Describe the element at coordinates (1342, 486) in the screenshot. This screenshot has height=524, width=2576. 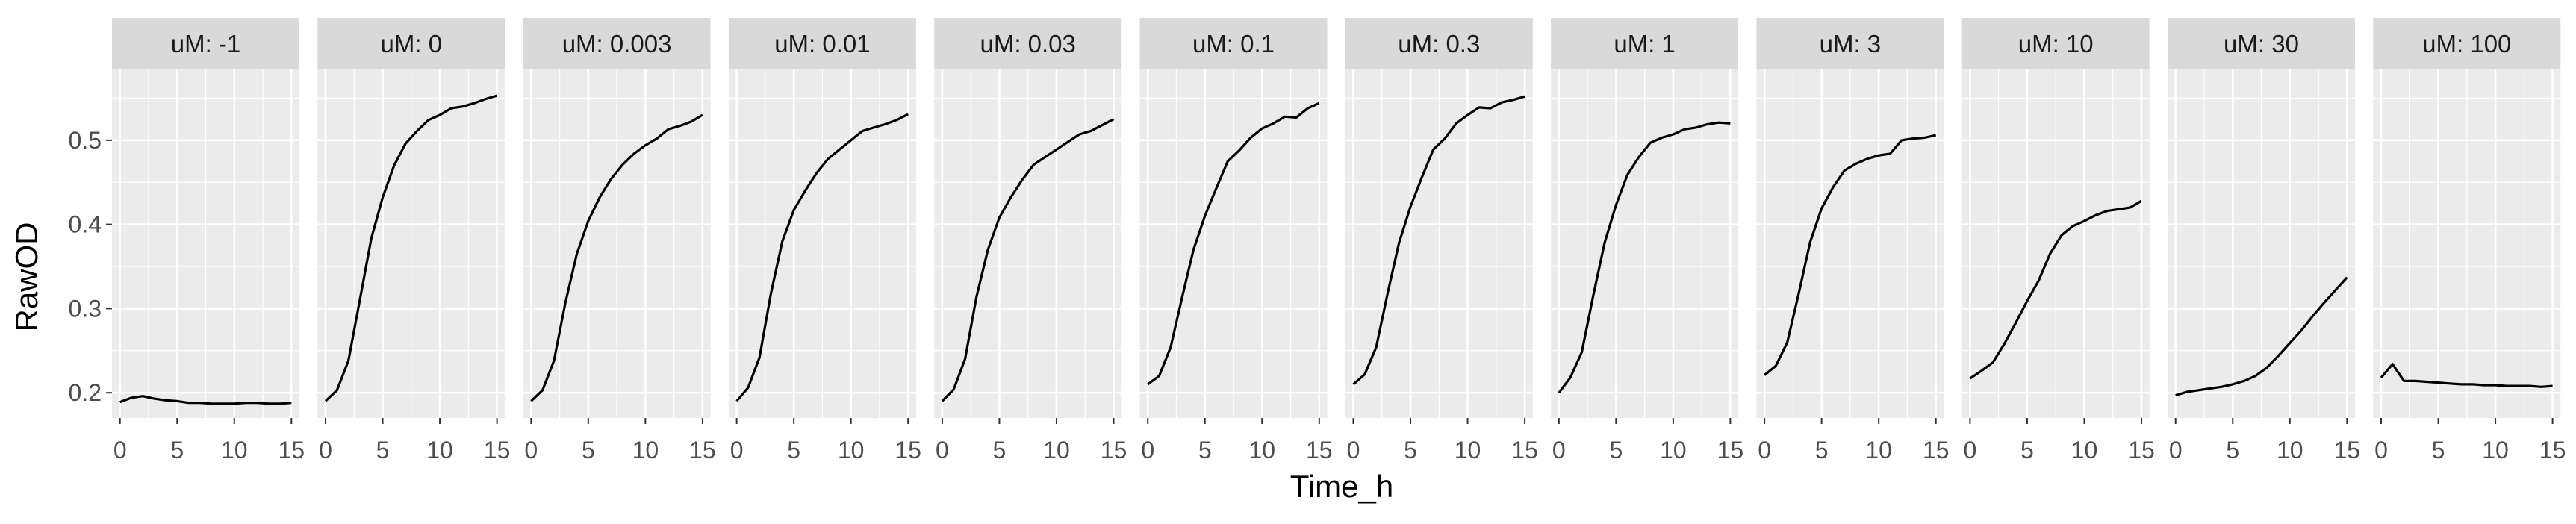
I see `x-axis-title: Time_h` at that location.